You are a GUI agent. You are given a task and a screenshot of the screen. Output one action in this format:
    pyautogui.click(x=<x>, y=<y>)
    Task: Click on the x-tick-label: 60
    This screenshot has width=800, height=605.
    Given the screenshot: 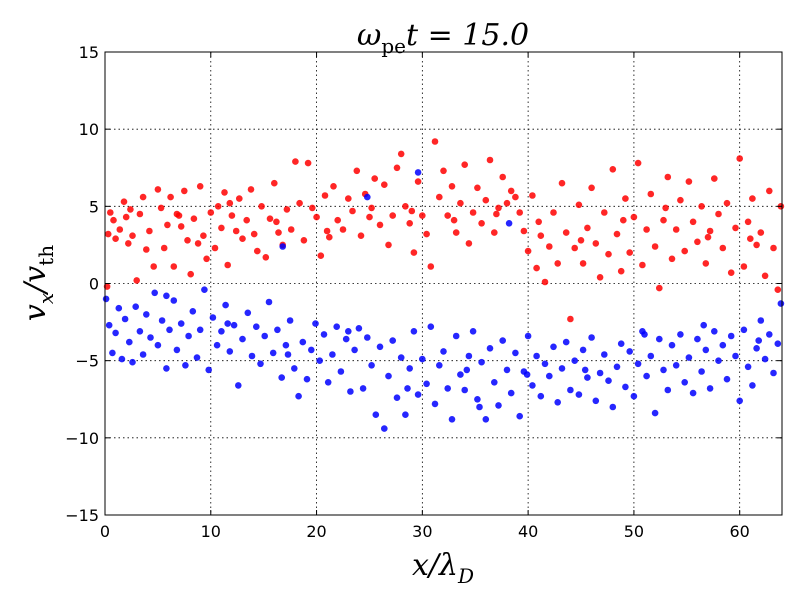 What is the action you would take?
    pyautogui.click(x=740, y=531)
    